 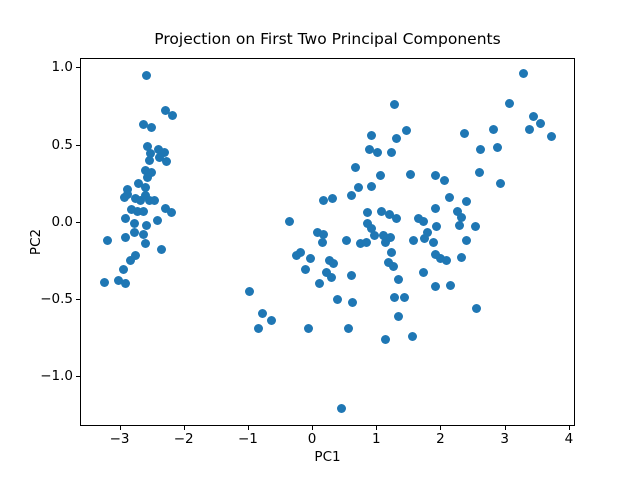 What do you see at coordinates (36, 242) in the screenshot?
I see `y-axis-label: PC2` at bounding box center [36, 242].